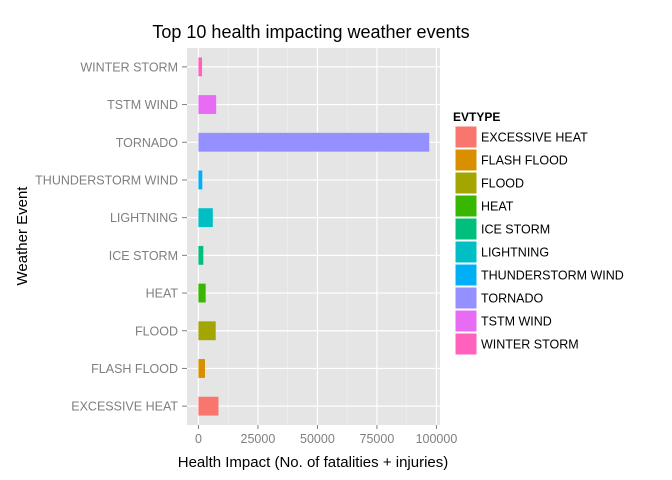 The height and width of the screenshot is (480, 672). What do you see at coordinates (144, 218) in the screenshot?
I see `y-tick-label: LIGHTNING` at bounding box center [144, 218].